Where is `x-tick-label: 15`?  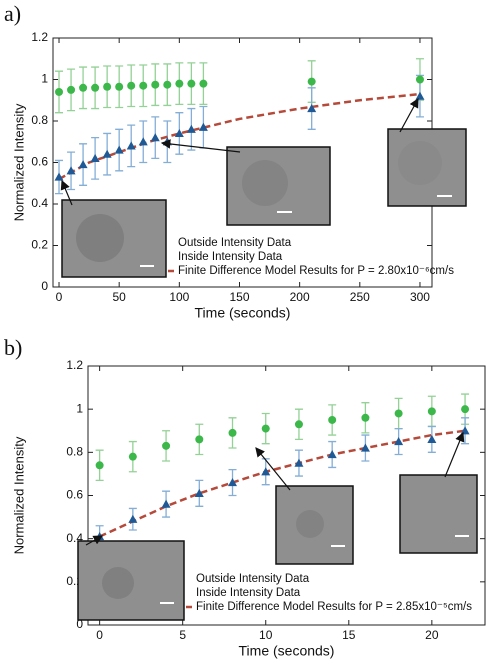 x-tick-label: 15 is located at coordinates (349, 635).